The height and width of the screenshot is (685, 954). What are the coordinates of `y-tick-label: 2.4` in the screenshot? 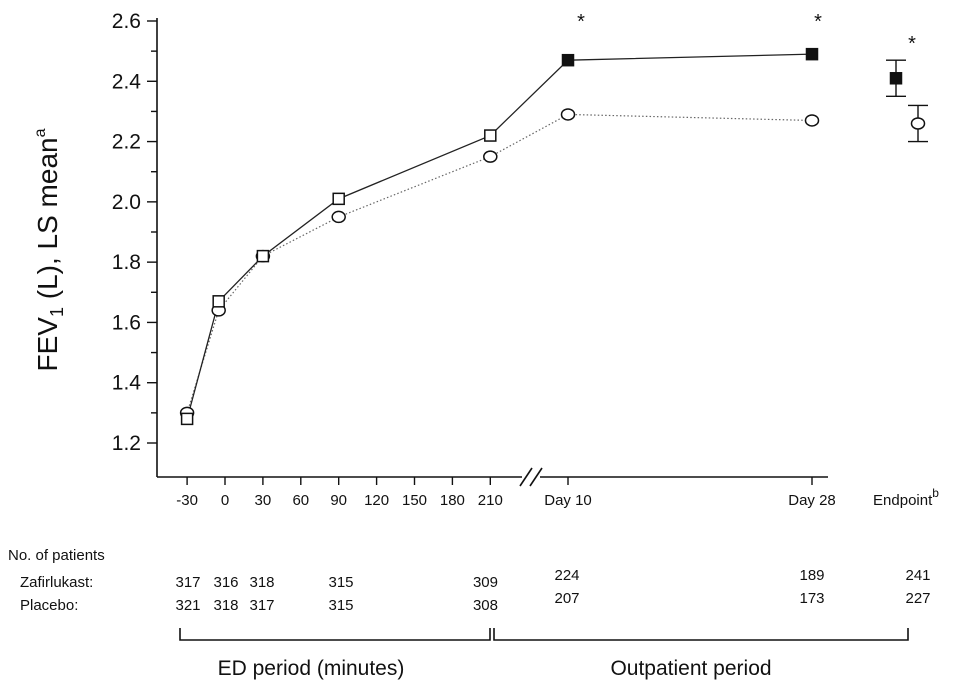 It's located at (127, 81).